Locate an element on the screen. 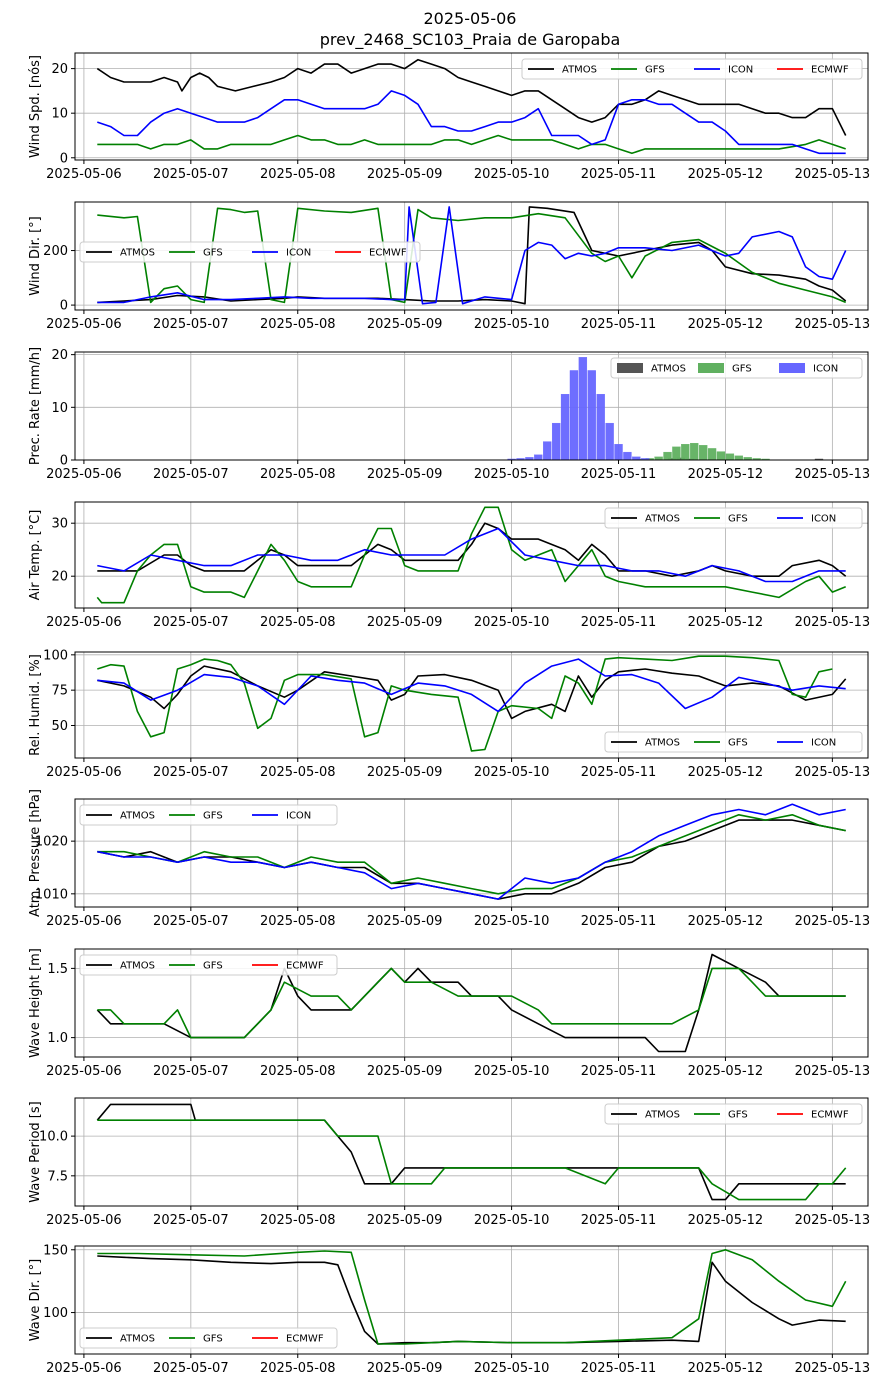  y-tick-label: 20 is located at coordinates (59, 577).